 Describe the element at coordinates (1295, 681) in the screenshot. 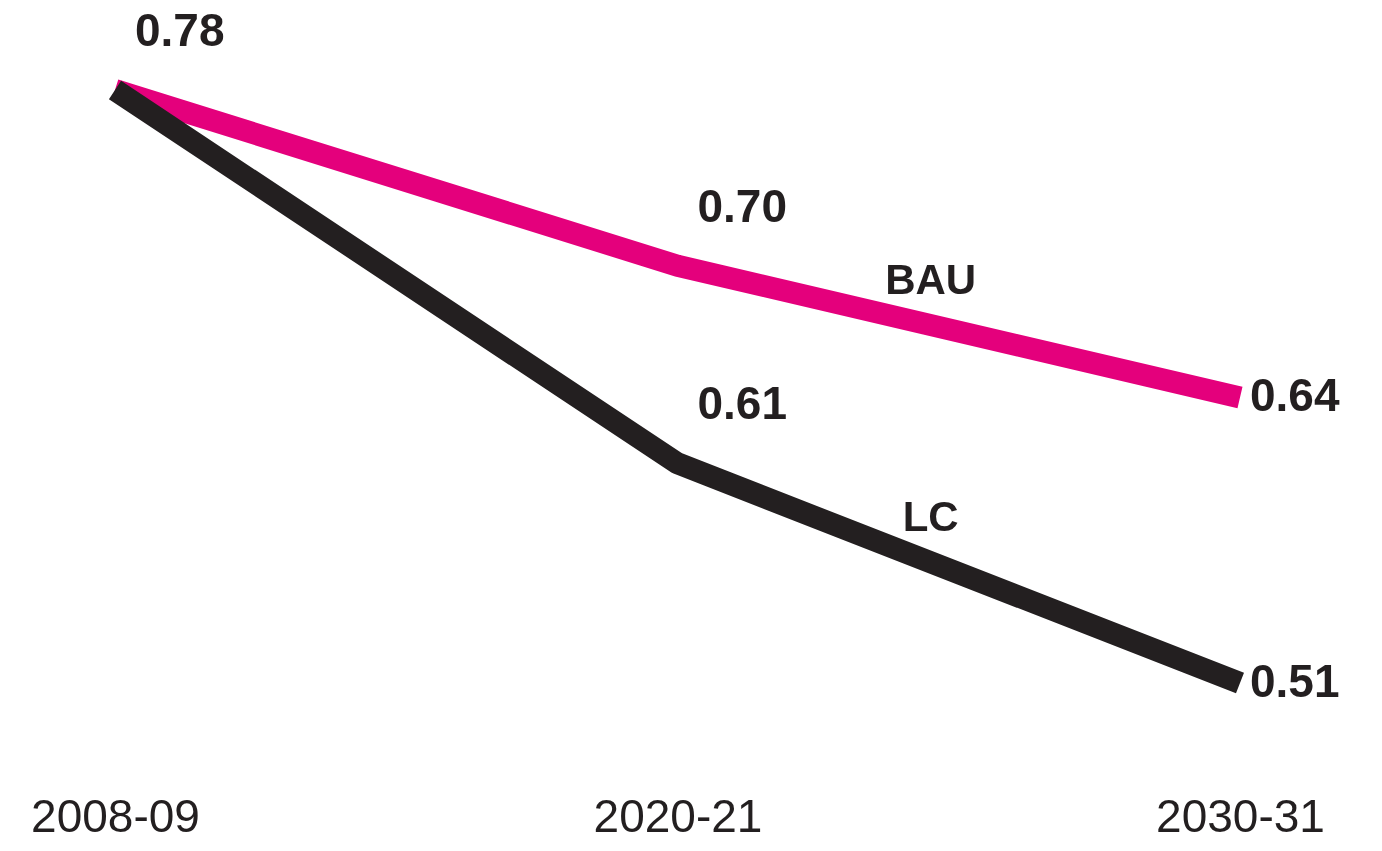

I see `data-label: 0.51` at that location.